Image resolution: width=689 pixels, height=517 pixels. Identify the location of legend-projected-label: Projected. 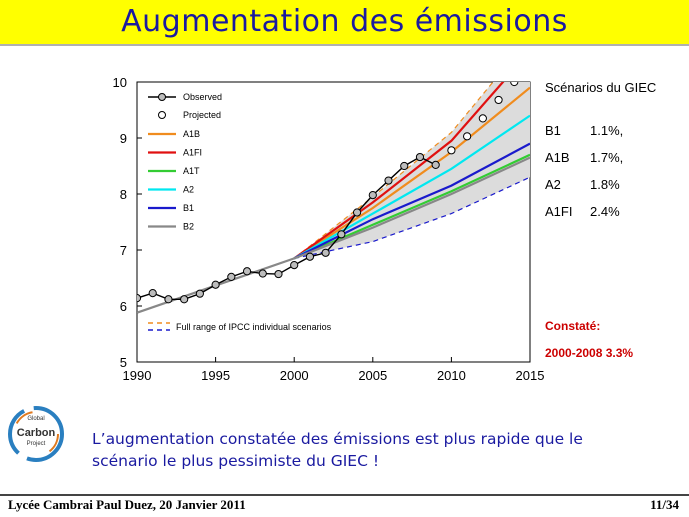
(202, 115).